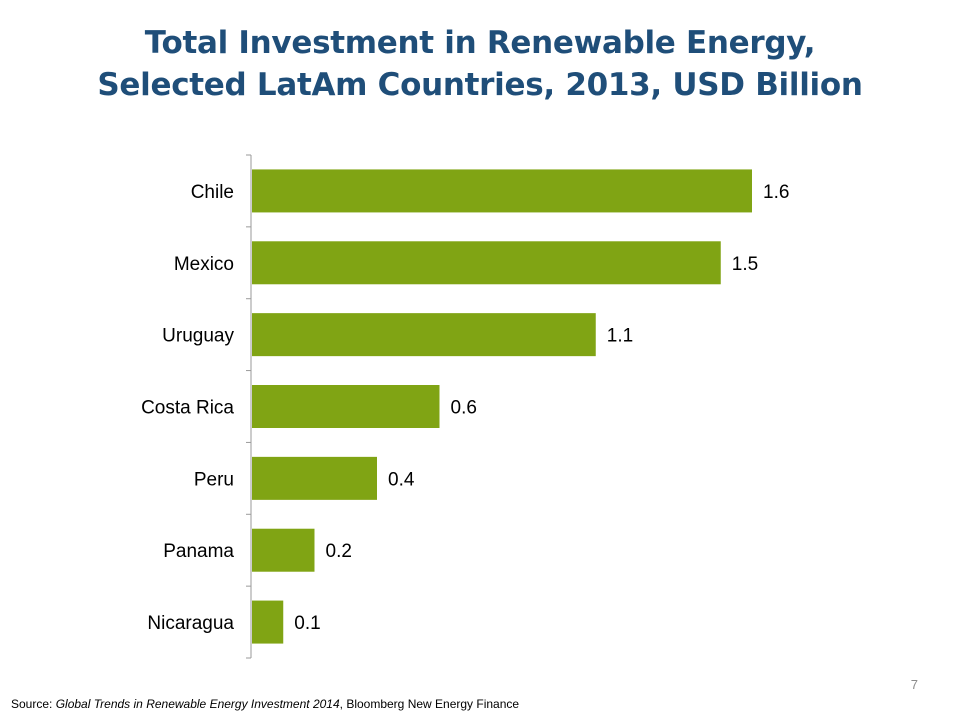  Describe the element at coordinates (346, 406) in the screenshot. I see `bar-costa-rica` at that location.